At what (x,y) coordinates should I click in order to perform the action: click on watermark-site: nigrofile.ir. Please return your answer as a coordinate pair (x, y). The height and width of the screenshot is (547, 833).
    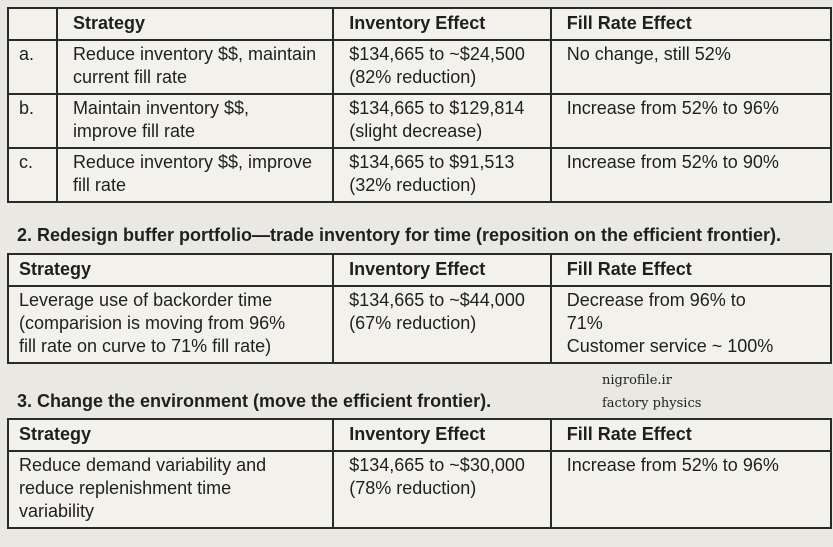
    Looking at the image, I should click on (637, 380).